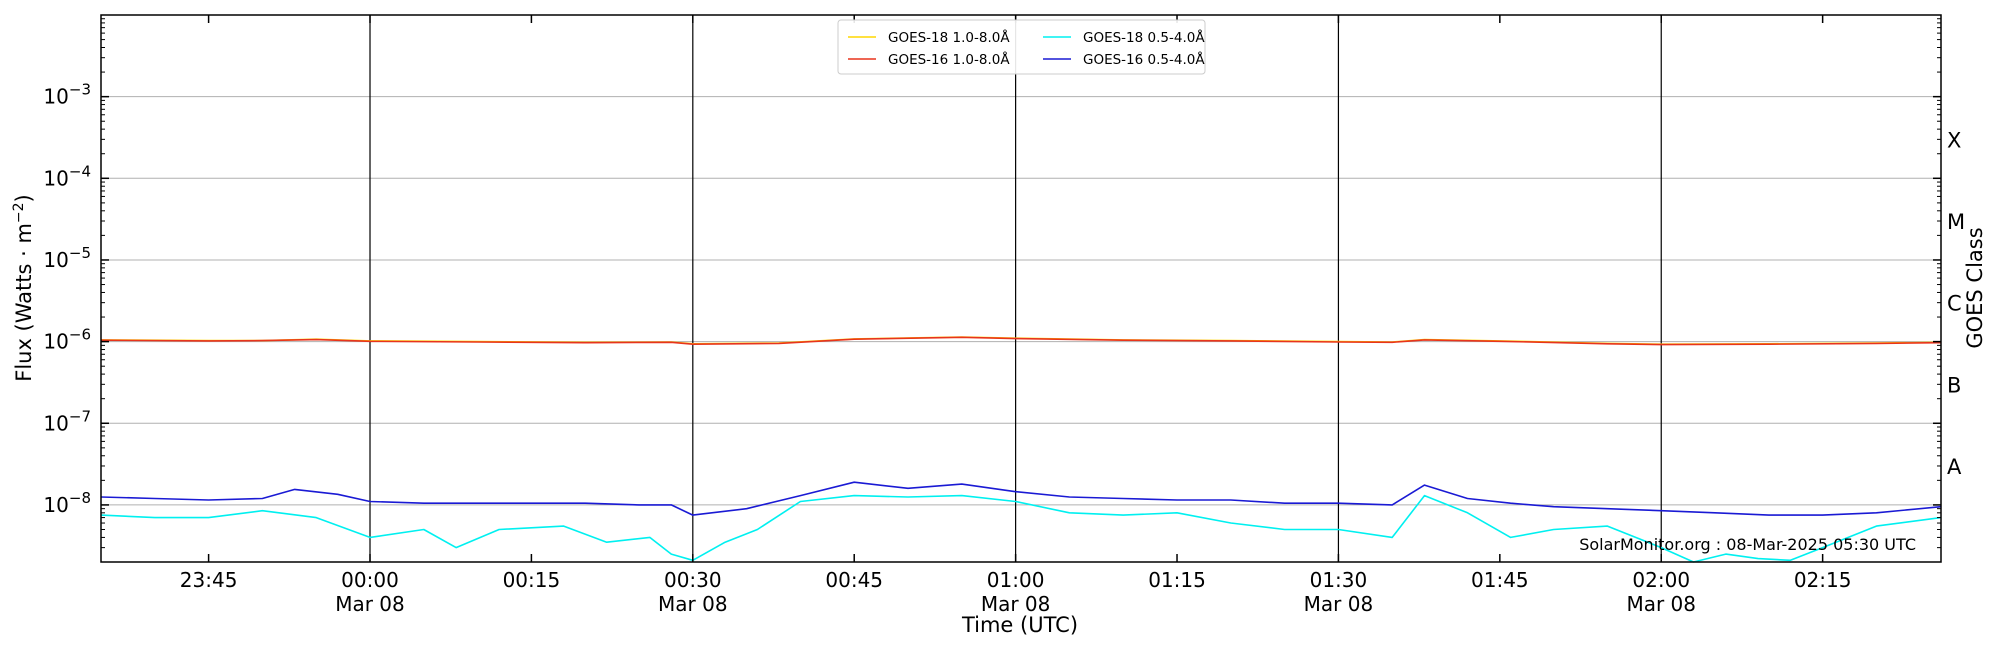  What do you see at coordinates (80, 253) in the screenshot?
I see `y-tick-exponent: −5` at bounding box center [80, 253].